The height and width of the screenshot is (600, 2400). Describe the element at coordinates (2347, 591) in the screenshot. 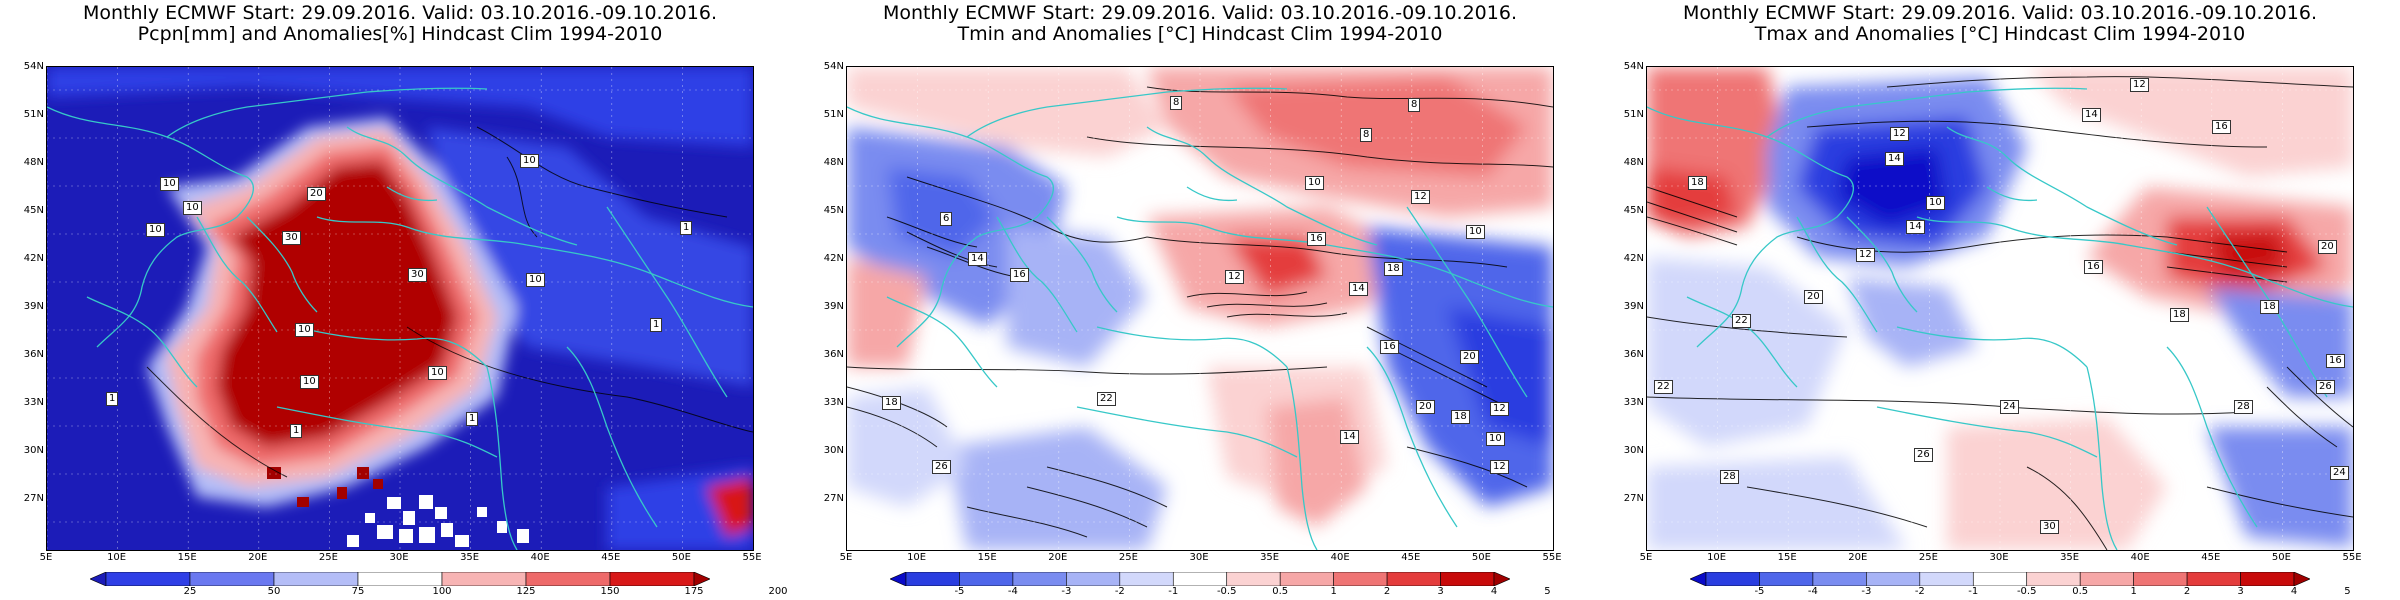

I see `colorbar-tick-label: 5` at that location.